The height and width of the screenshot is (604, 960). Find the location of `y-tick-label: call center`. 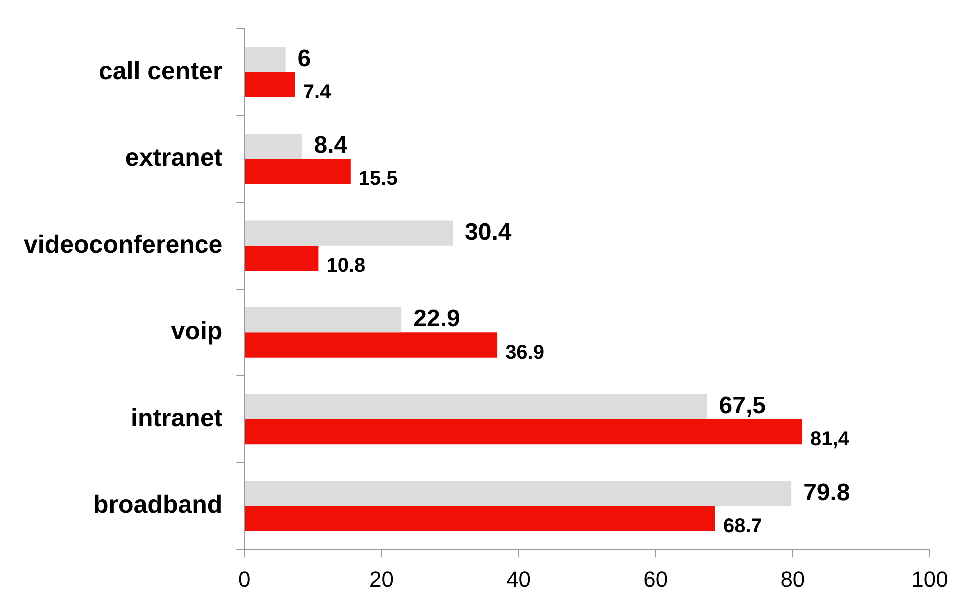

y-tick-label: call center is located at coordinates (160, 71).